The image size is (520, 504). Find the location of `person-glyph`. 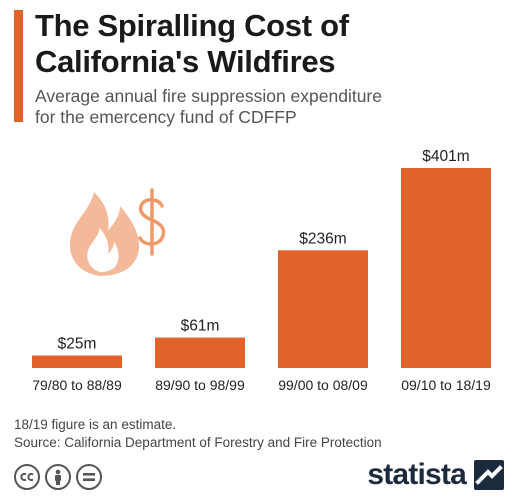

person-glyph is located at coordinates (58, 477).